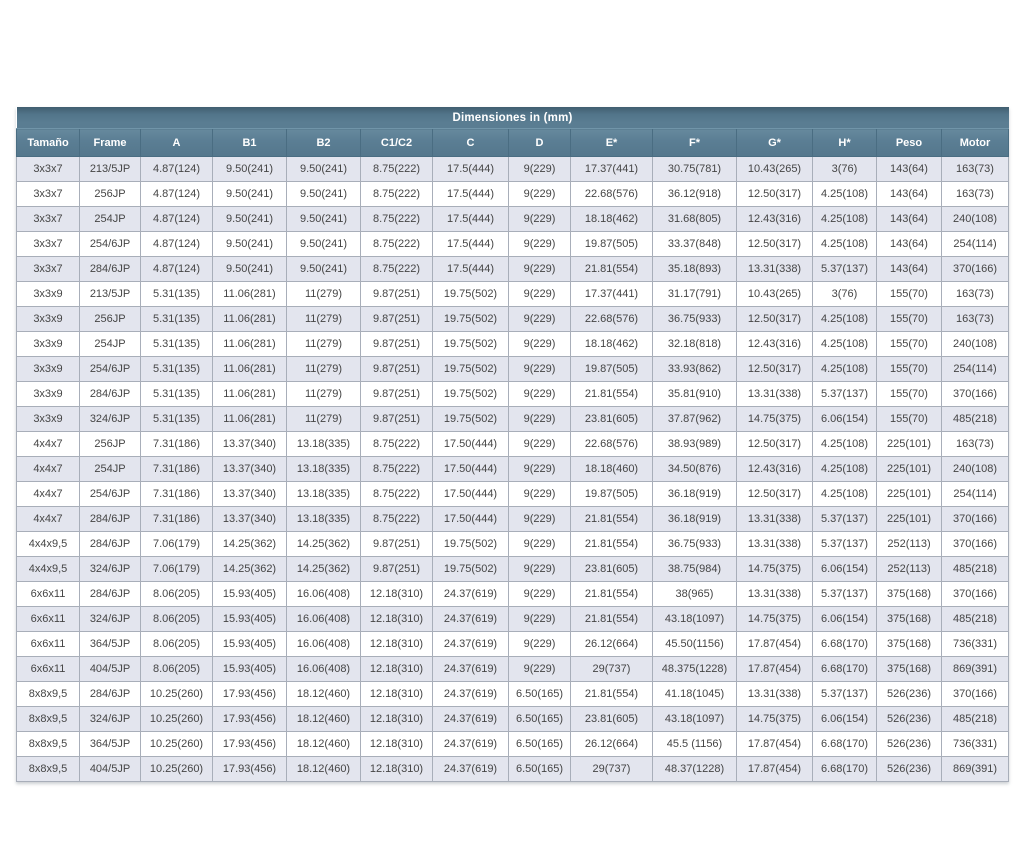 The width and height of the screenshot is (1024, 853). What do you see at coordinates (48, 244) in the screenshot?
I see `table-cell: 3x3x7` at bounding box center [48, 244].